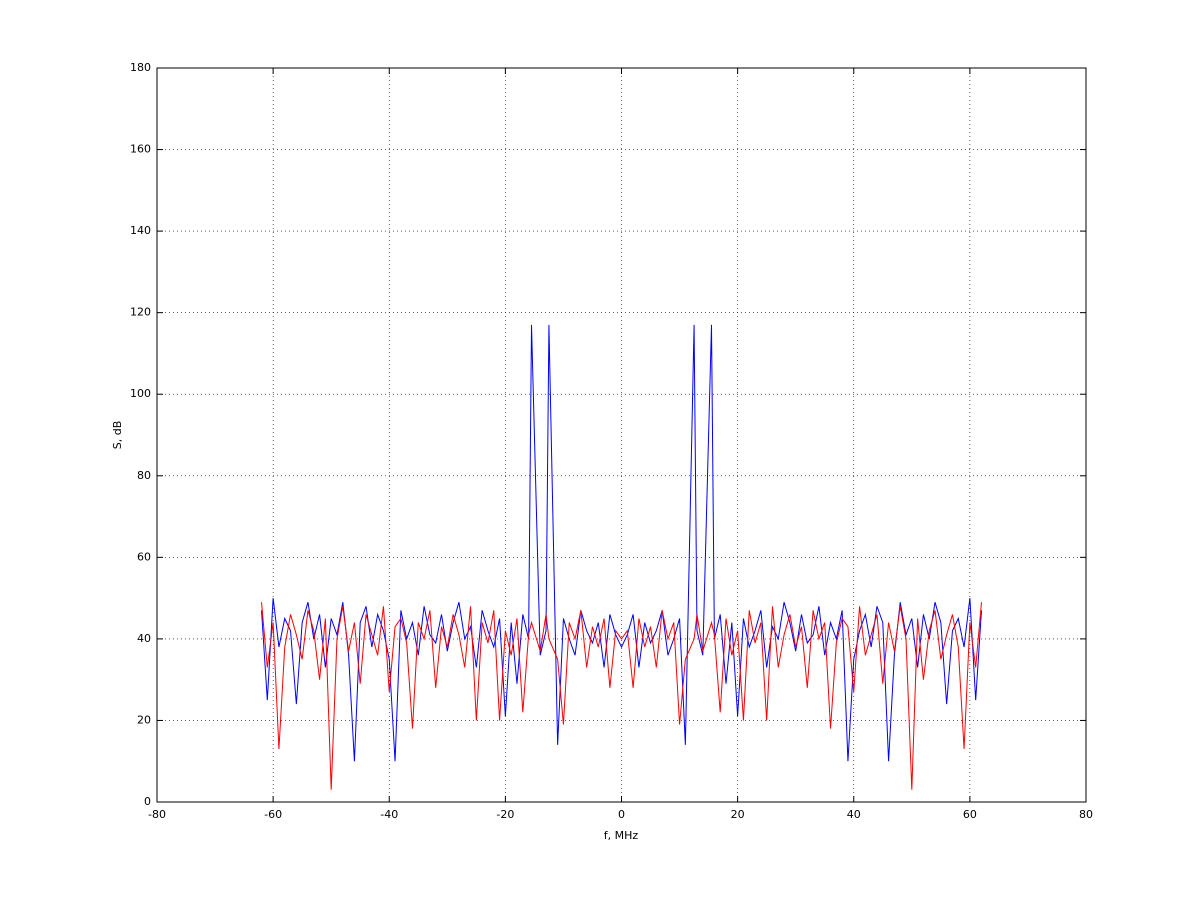 The height and width of the screenshot is (901, 1200). Describe the element at coordinates (144, 556) in the screenshot. I see `y-tick-label: 60` at that location.